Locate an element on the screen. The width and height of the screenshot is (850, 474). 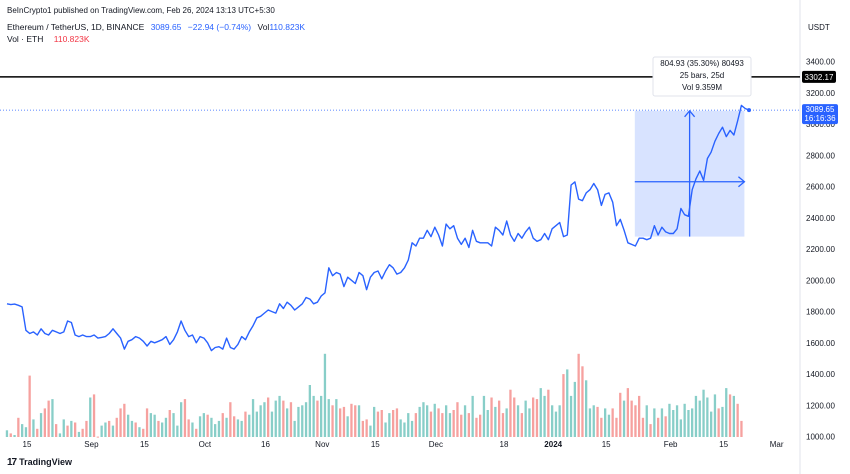
vol-label: Vol is located at coordinates (263, 27).